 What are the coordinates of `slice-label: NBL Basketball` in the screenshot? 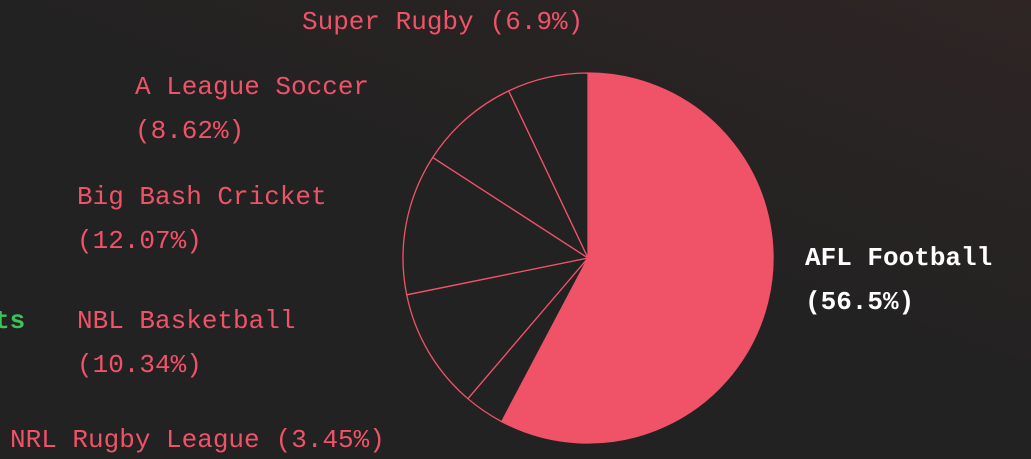 It's located at (186, 321).